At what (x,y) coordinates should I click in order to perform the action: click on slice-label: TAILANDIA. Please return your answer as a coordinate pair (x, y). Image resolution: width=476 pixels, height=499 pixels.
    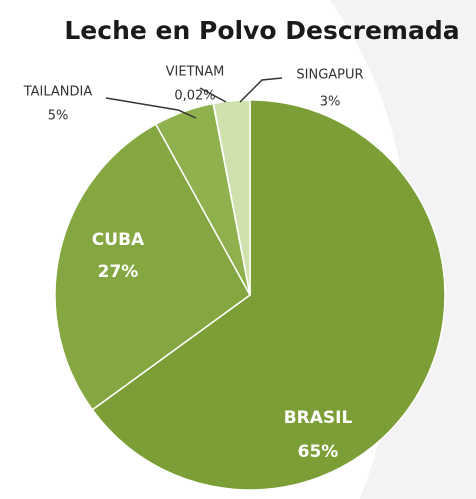
    Looking at the image, I should click on (58, 92).